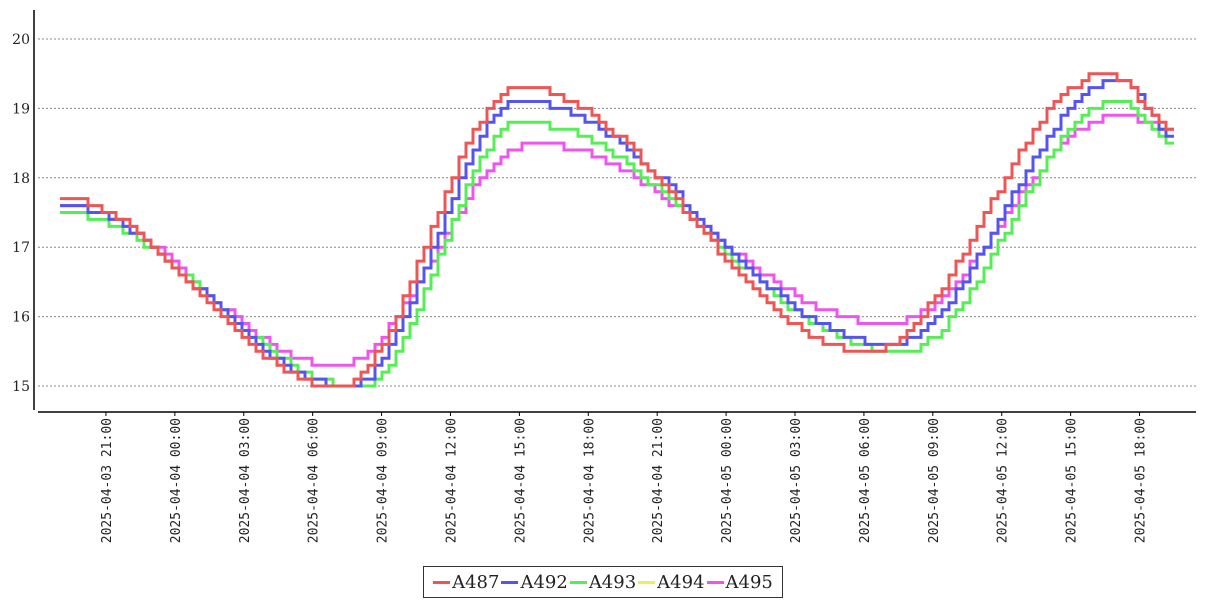  I want to click on x-tick-label: 2025-04-05 15:00, so click(1072, 480).